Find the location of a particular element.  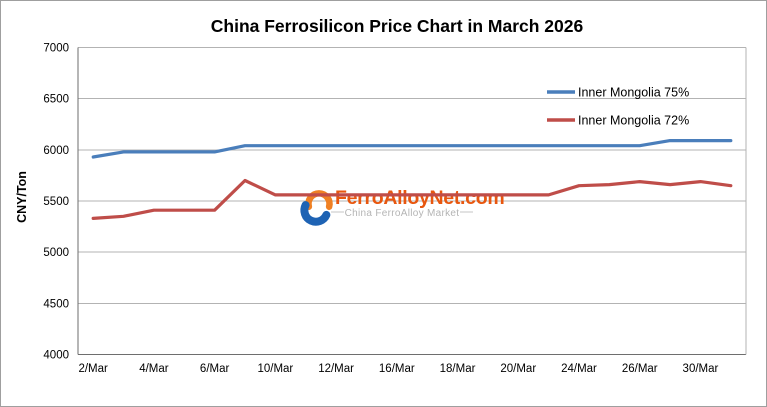

y-tick-label: 4500 is located at coordinates (56, 304).